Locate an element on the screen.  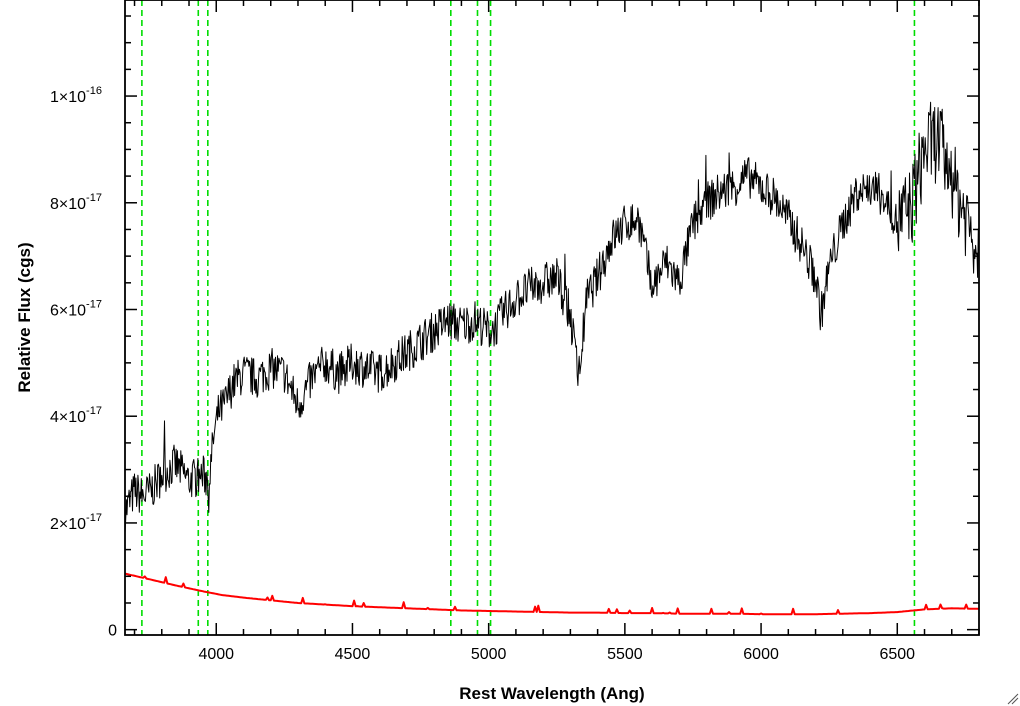
x-tick-label: 5000 is located at coordinates (489, 654).